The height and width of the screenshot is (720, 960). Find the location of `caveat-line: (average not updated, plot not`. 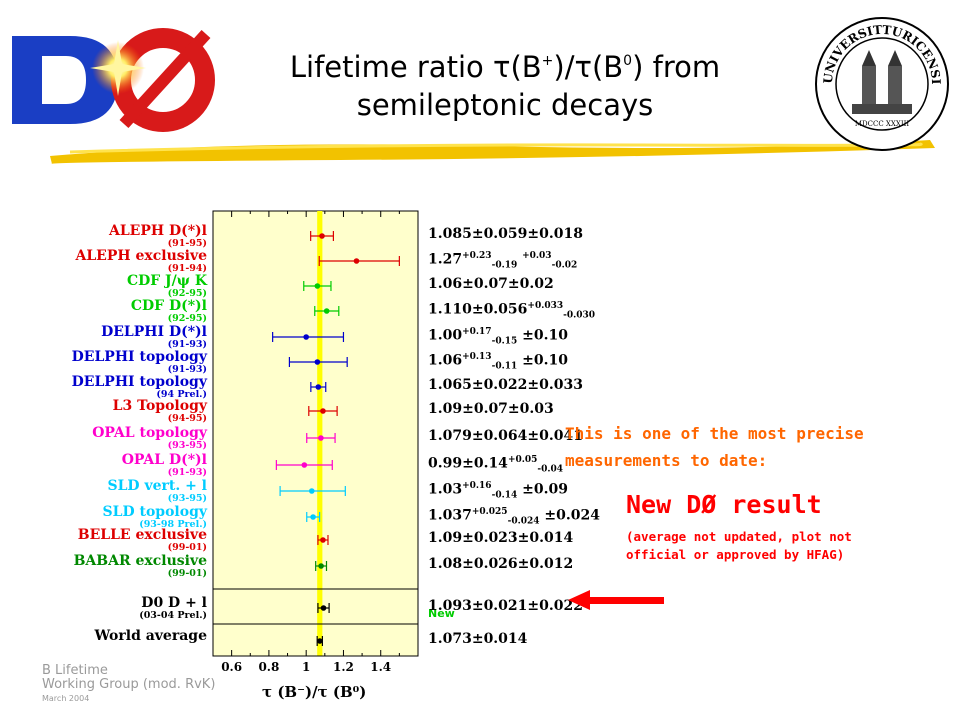

caveat-line: (average not updated, plot not is located at coordinates (739, 536).